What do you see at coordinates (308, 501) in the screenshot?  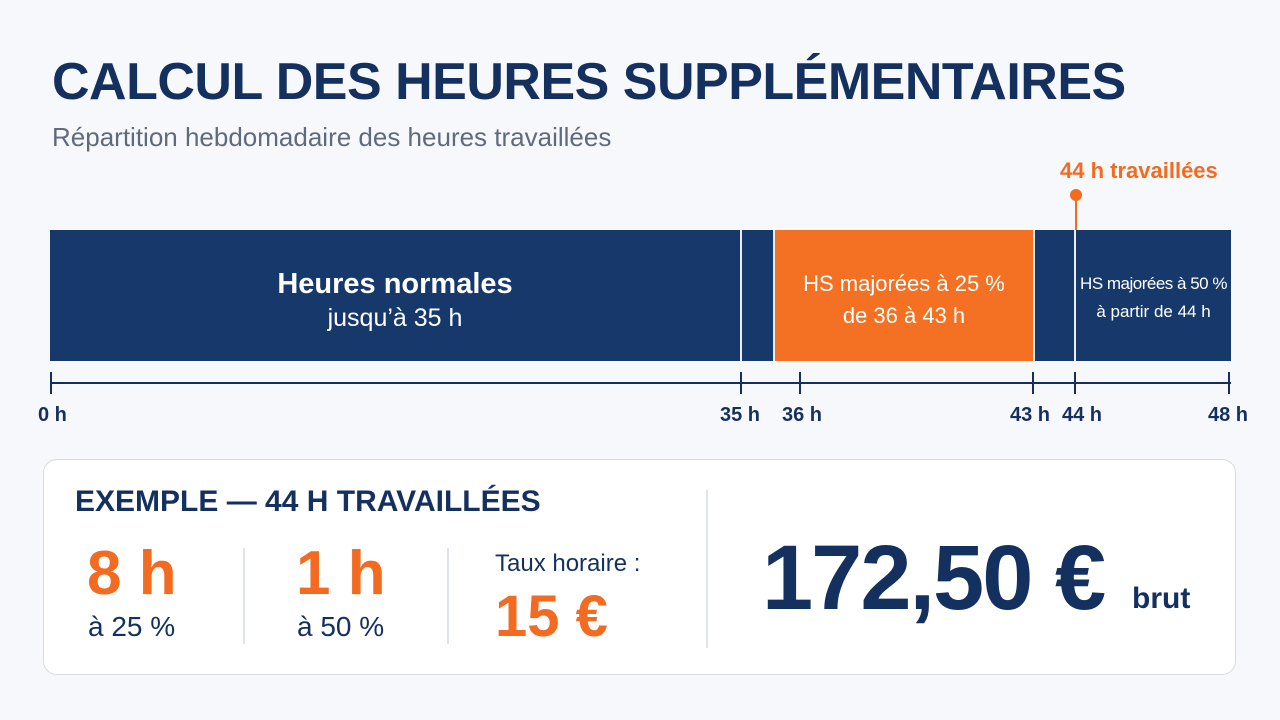 I see `example-title: EXEMPLE — 44 H TRAVAILLÉES` at bounding box center [308, 501].